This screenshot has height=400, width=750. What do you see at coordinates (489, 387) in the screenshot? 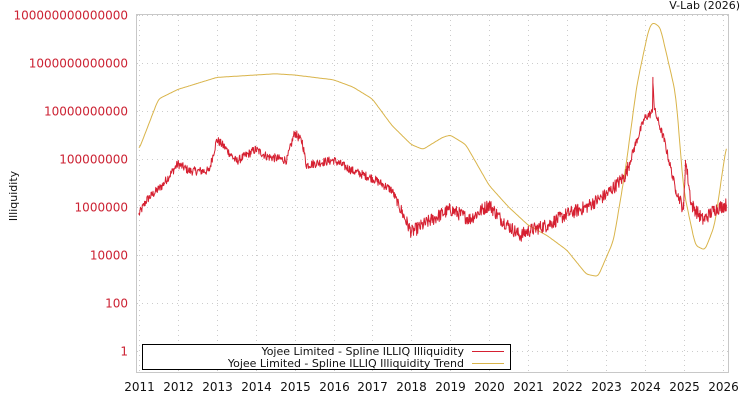
I see `x-tick-label: 2020` at bounding box center [489, 387].